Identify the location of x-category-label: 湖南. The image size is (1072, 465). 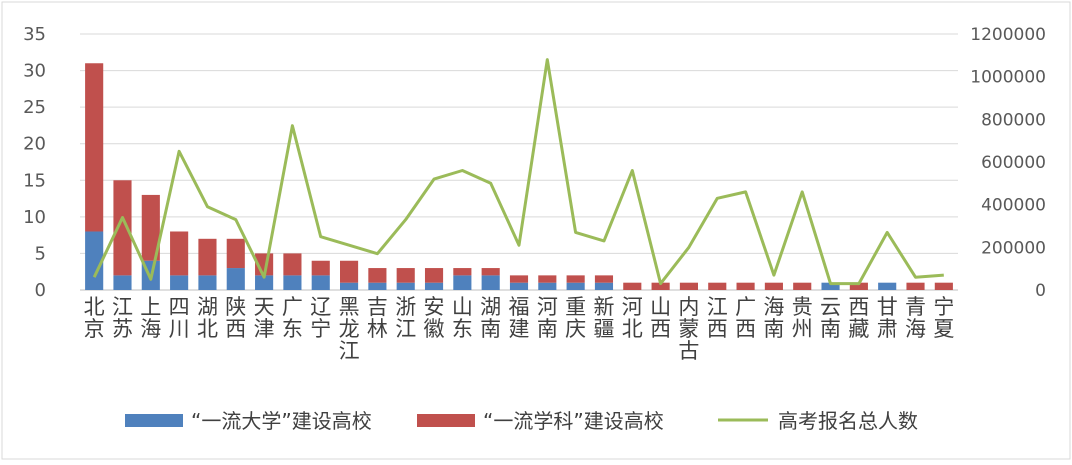
(490, 318).